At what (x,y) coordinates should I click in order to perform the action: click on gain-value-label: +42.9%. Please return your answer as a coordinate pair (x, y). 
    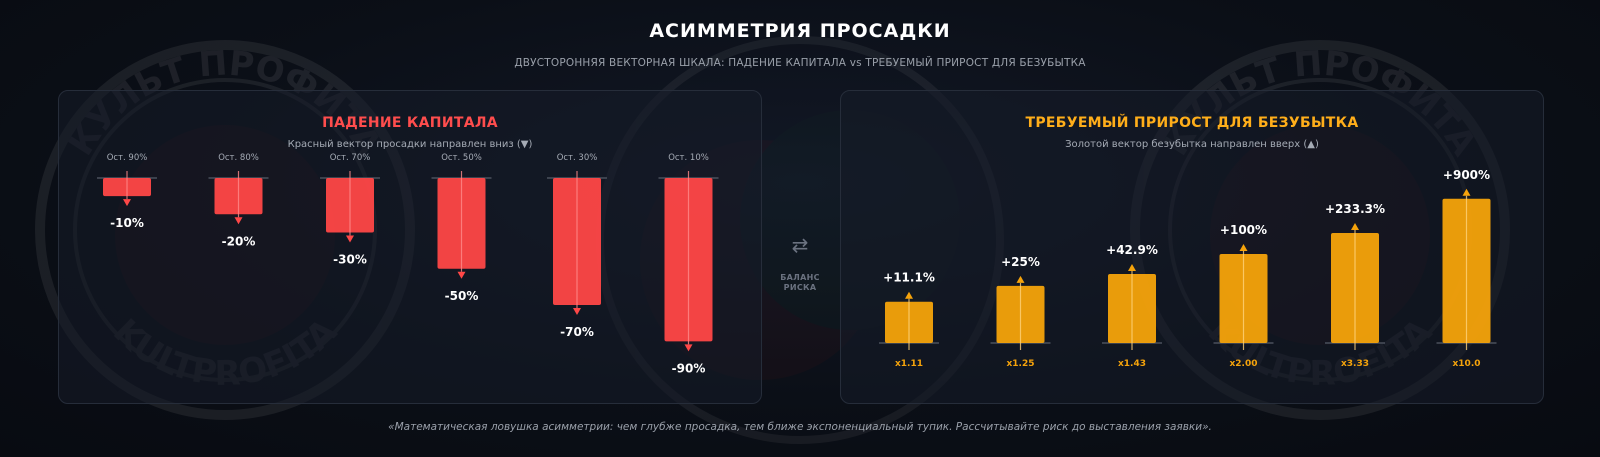
    Looking at the image, I should click on (1132, 250).